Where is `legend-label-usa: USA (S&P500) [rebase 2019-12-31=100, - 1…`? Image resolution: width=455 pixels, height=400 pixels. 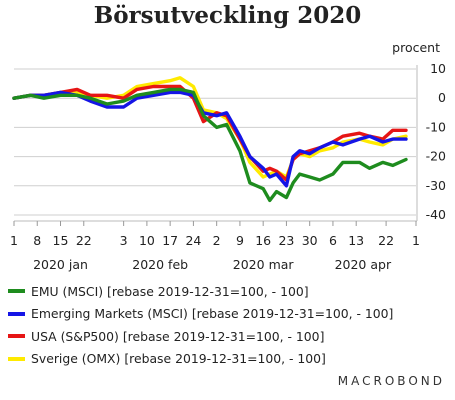 legend-label-usa: USA (S&P500) [rebase 2019-12-31=100, - 1… is located at coordinates (178, 336).